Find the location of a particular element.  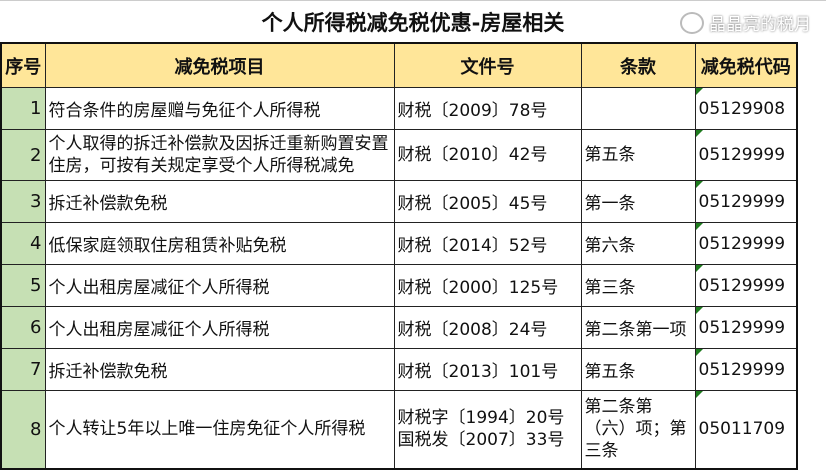

header-item: 减免税项目 is located at coordinates (219, 65).